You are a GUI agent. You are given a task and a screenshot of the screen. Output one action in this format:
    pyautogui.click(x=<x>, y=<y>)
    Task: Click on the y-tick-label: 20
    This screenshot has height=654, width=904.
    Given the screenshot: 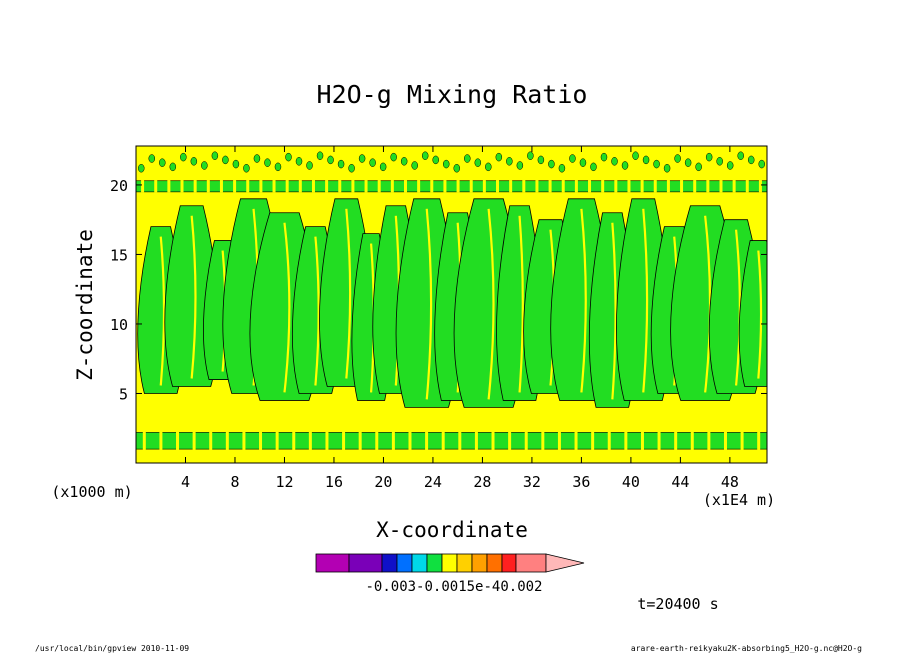 What is the action you would take?
    pyautogui.click(x=119, y=186)
    